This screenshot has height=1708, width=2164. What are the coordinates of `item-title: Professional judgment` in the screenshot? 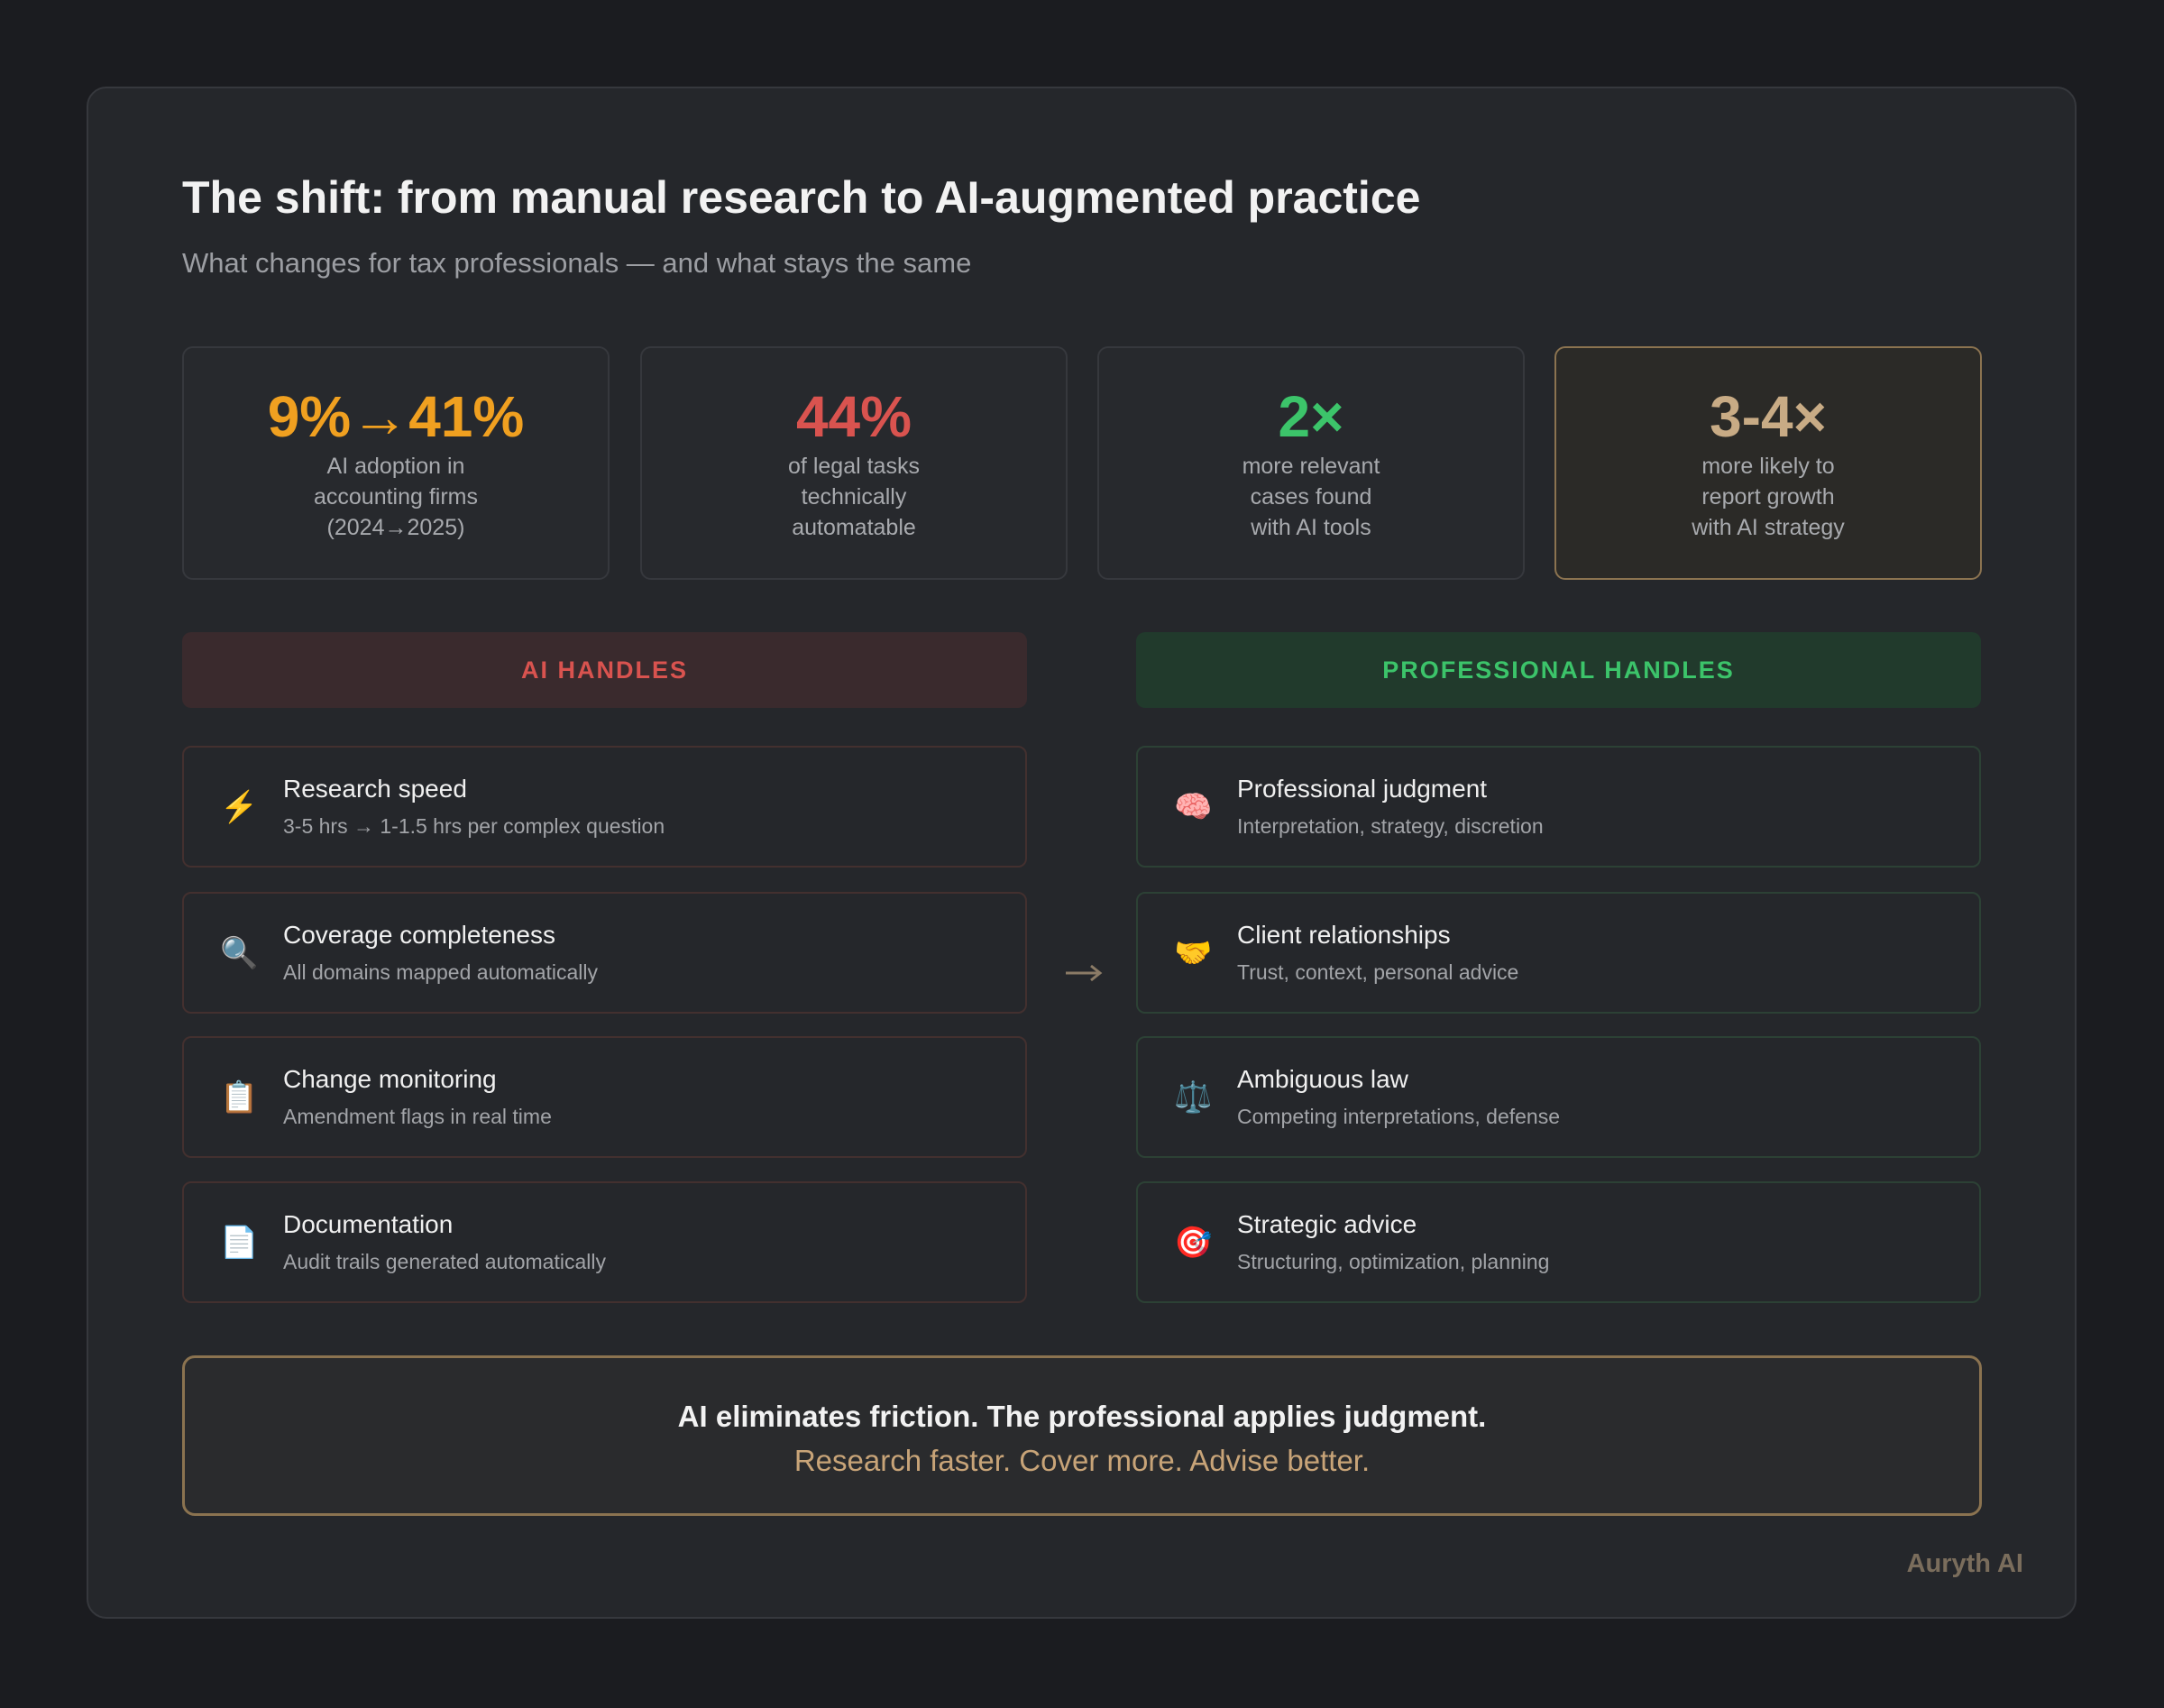 It's located at (1362, 789).